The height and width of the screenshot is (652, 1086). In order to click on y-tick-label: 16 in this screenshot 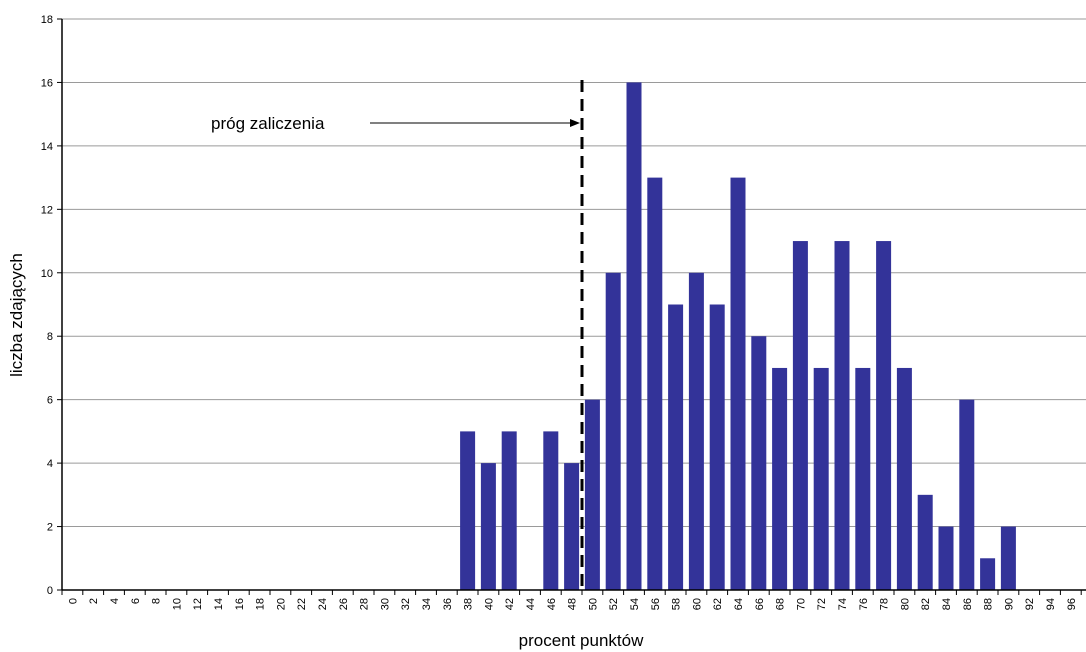, I will do `click(47, 83)`.